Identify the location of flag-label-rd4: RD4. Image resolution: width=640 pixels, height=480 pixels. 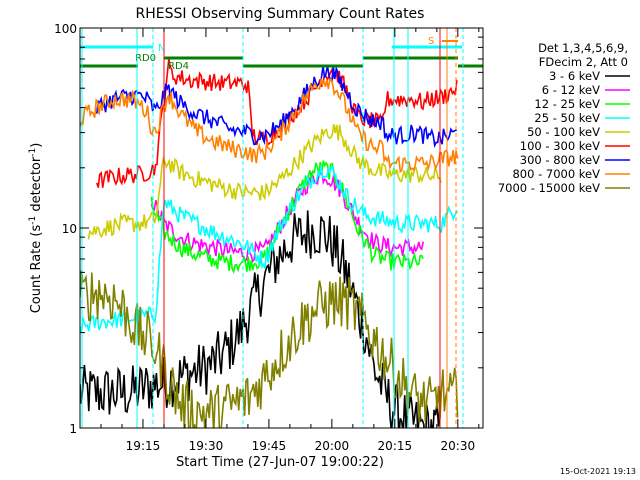
(178, 66).